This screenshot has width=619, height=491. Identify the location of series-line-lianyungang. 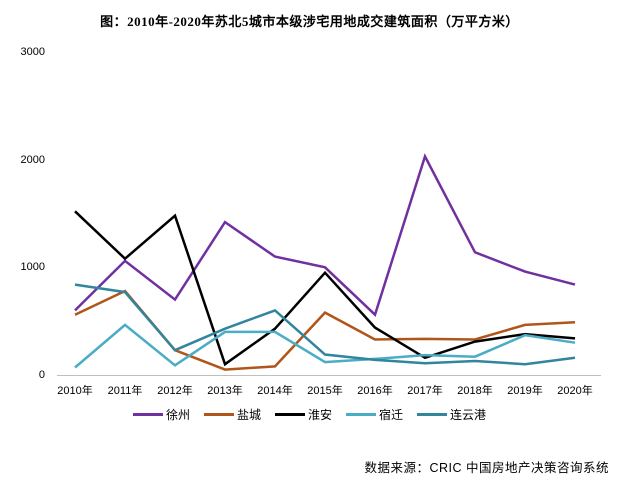
(325, 324).